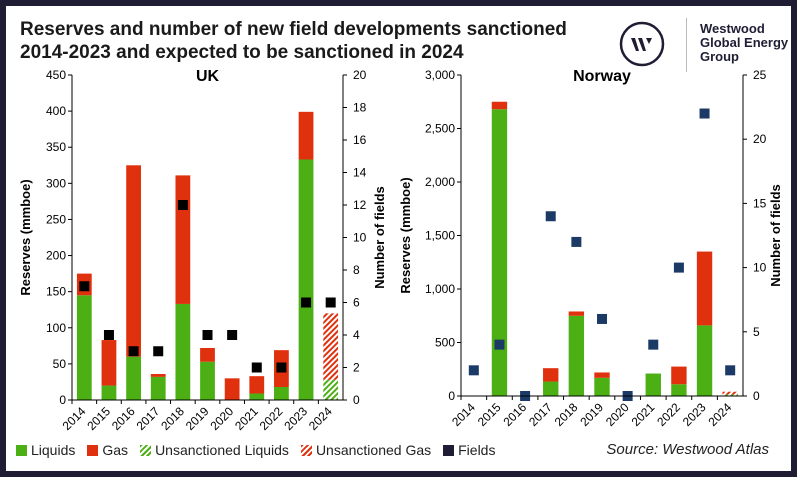 Image resolution: width=797 pixels, height=477 pixels. I want to click on y-tick-label: 2,000, so click(440, 182).